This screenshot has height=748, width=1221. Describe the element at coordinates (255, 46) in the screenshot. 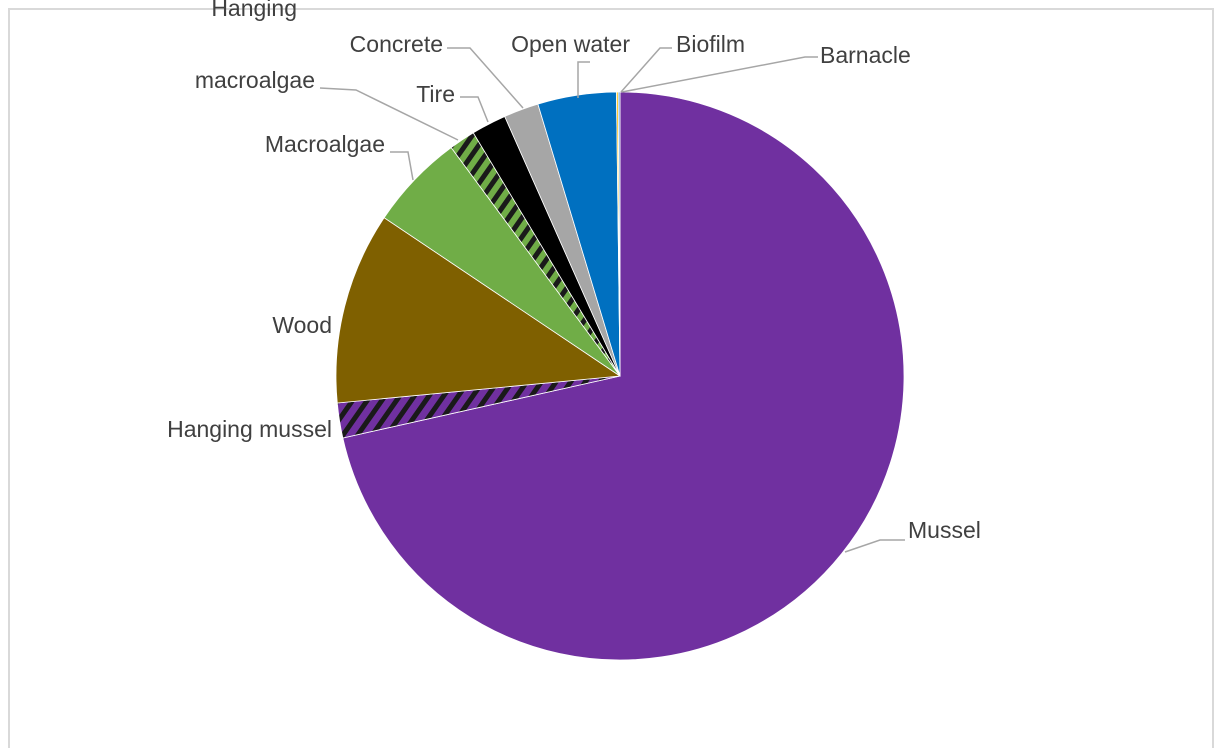

I see `data-label-hanging-macroalgae: Hanging macroalgae` at that location.